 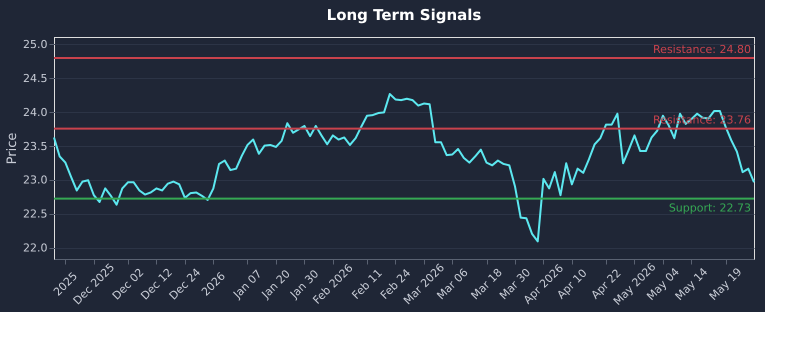 I want to click on y-tick-label: 25.0, so click(x=35, y=44).